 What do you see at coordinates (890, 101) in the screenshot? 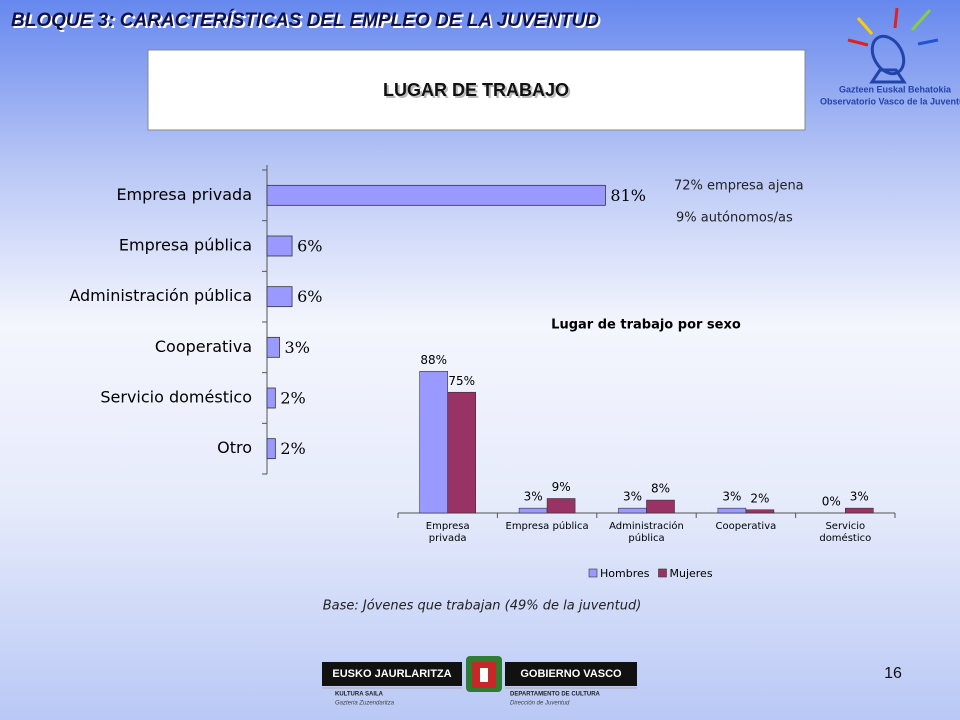
I see `logo-text: Observatorio Vasco de la Juventud` at bounding box center [890, 101].